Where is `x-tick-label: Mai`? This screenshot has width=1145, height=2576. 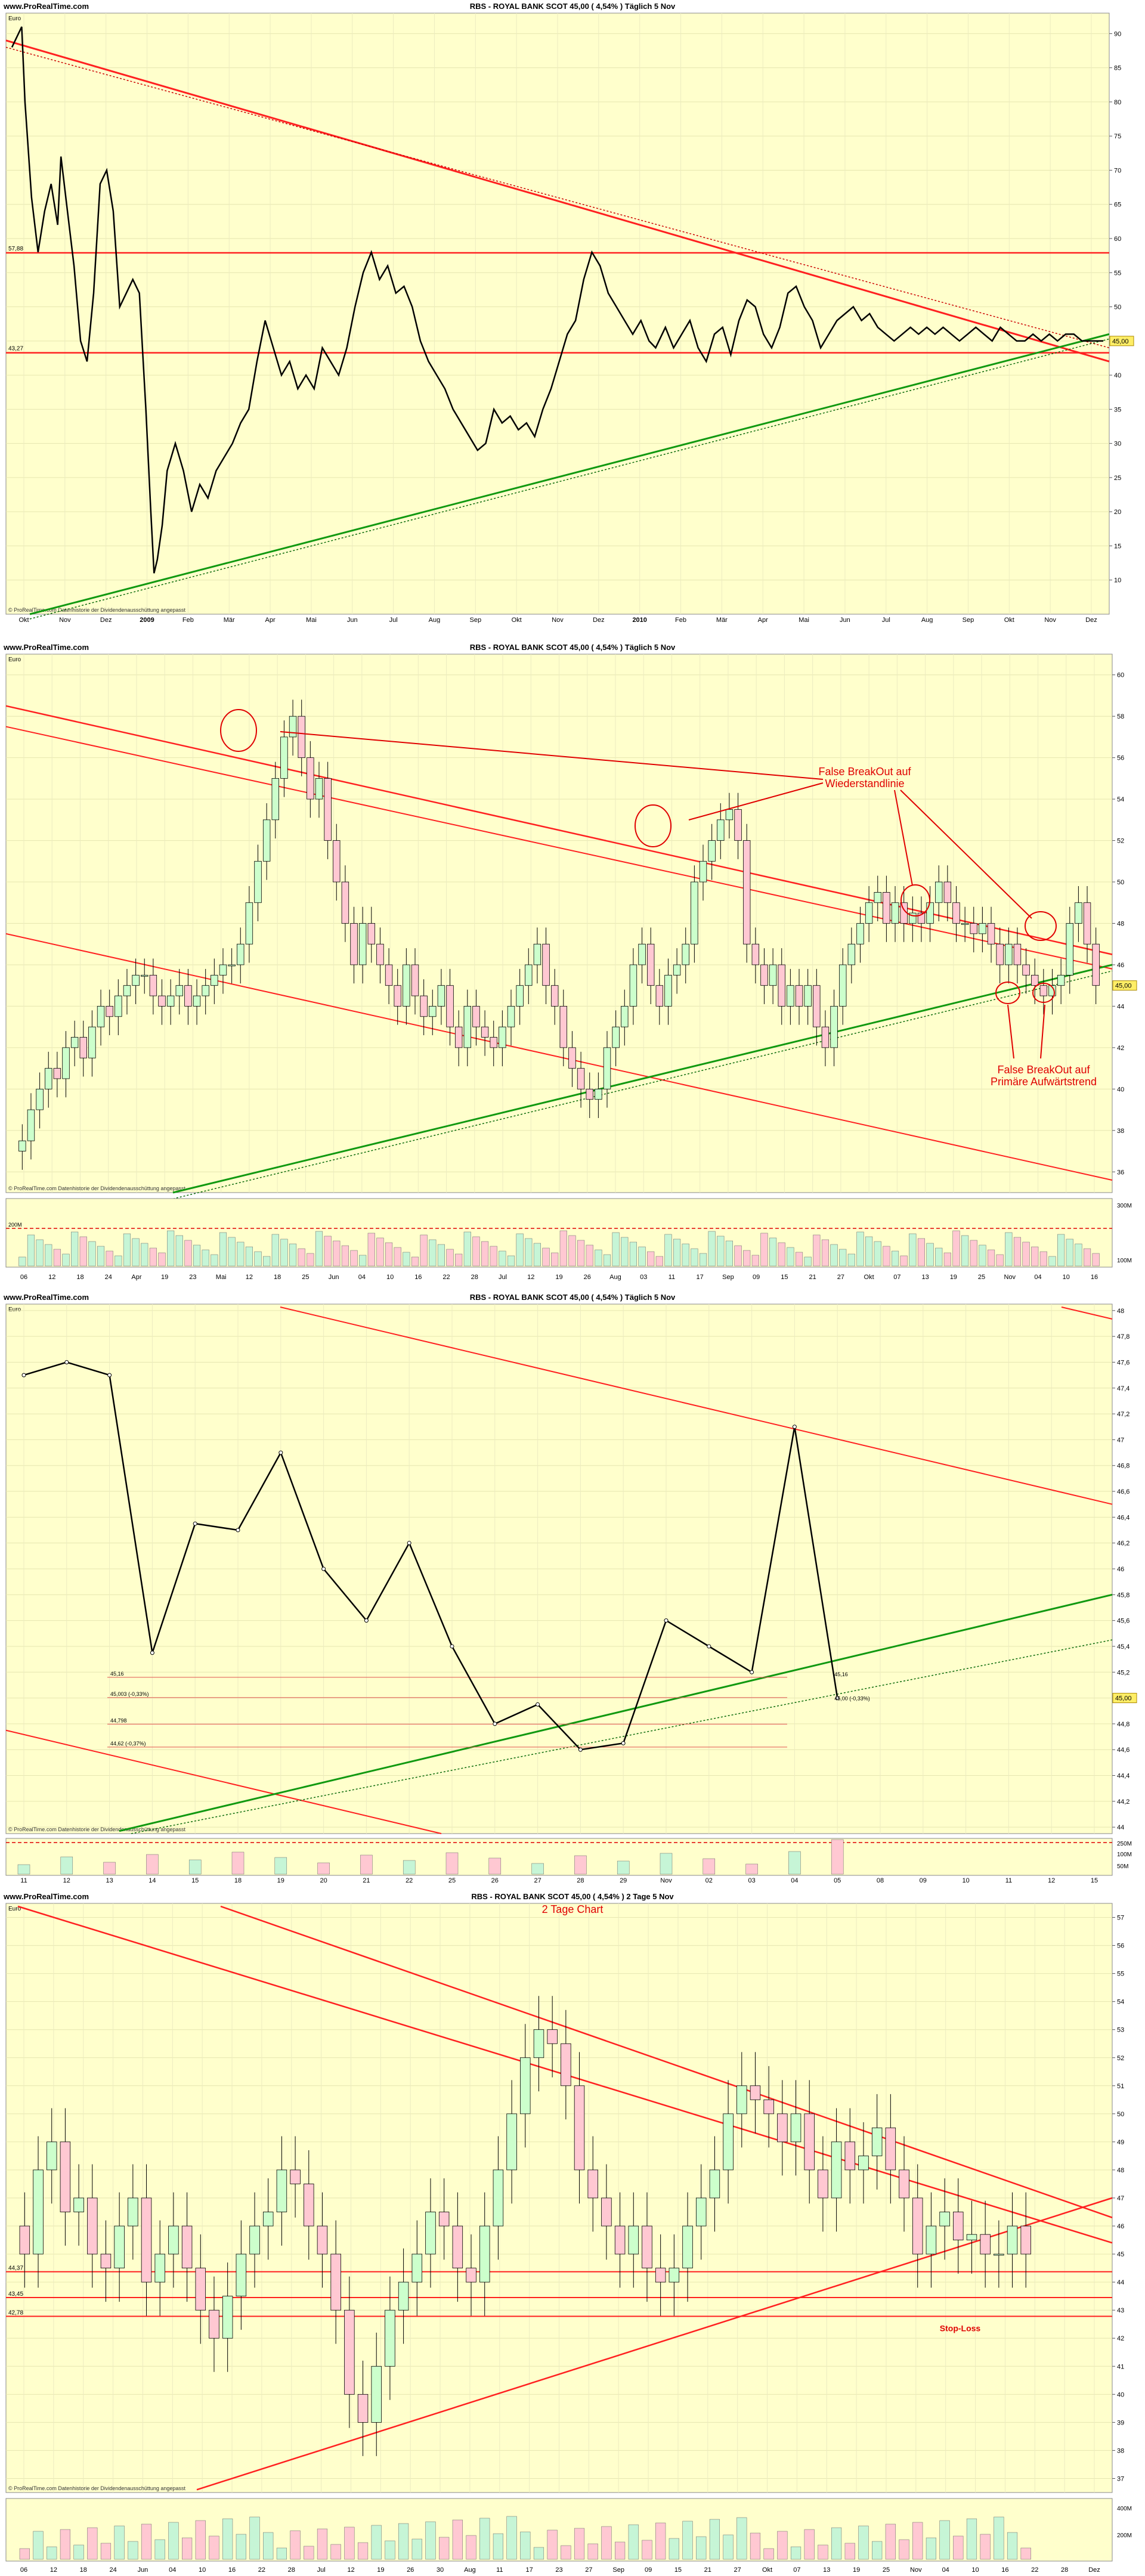
x-tick-label: Mai is located at coordinates (311, 620).